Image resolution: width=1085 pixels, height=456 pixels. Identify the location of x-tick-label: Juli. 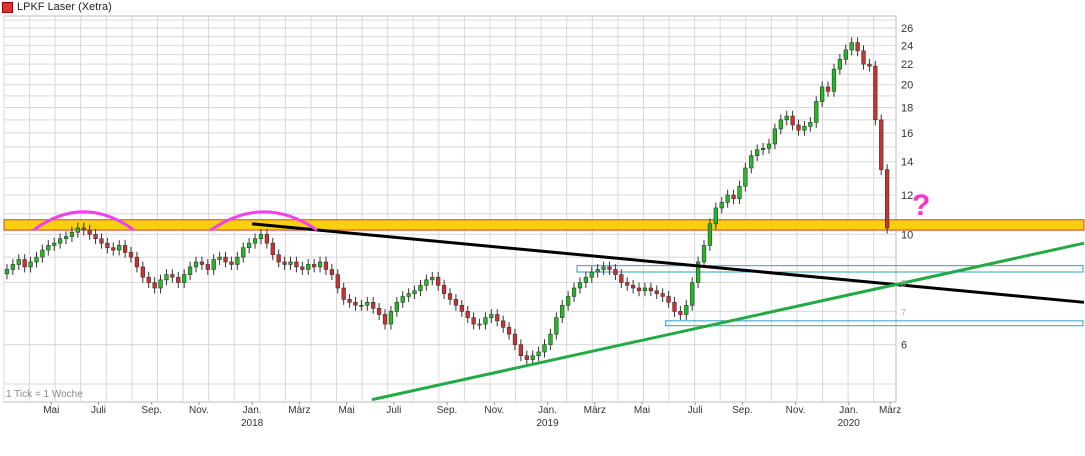
(393, 410).